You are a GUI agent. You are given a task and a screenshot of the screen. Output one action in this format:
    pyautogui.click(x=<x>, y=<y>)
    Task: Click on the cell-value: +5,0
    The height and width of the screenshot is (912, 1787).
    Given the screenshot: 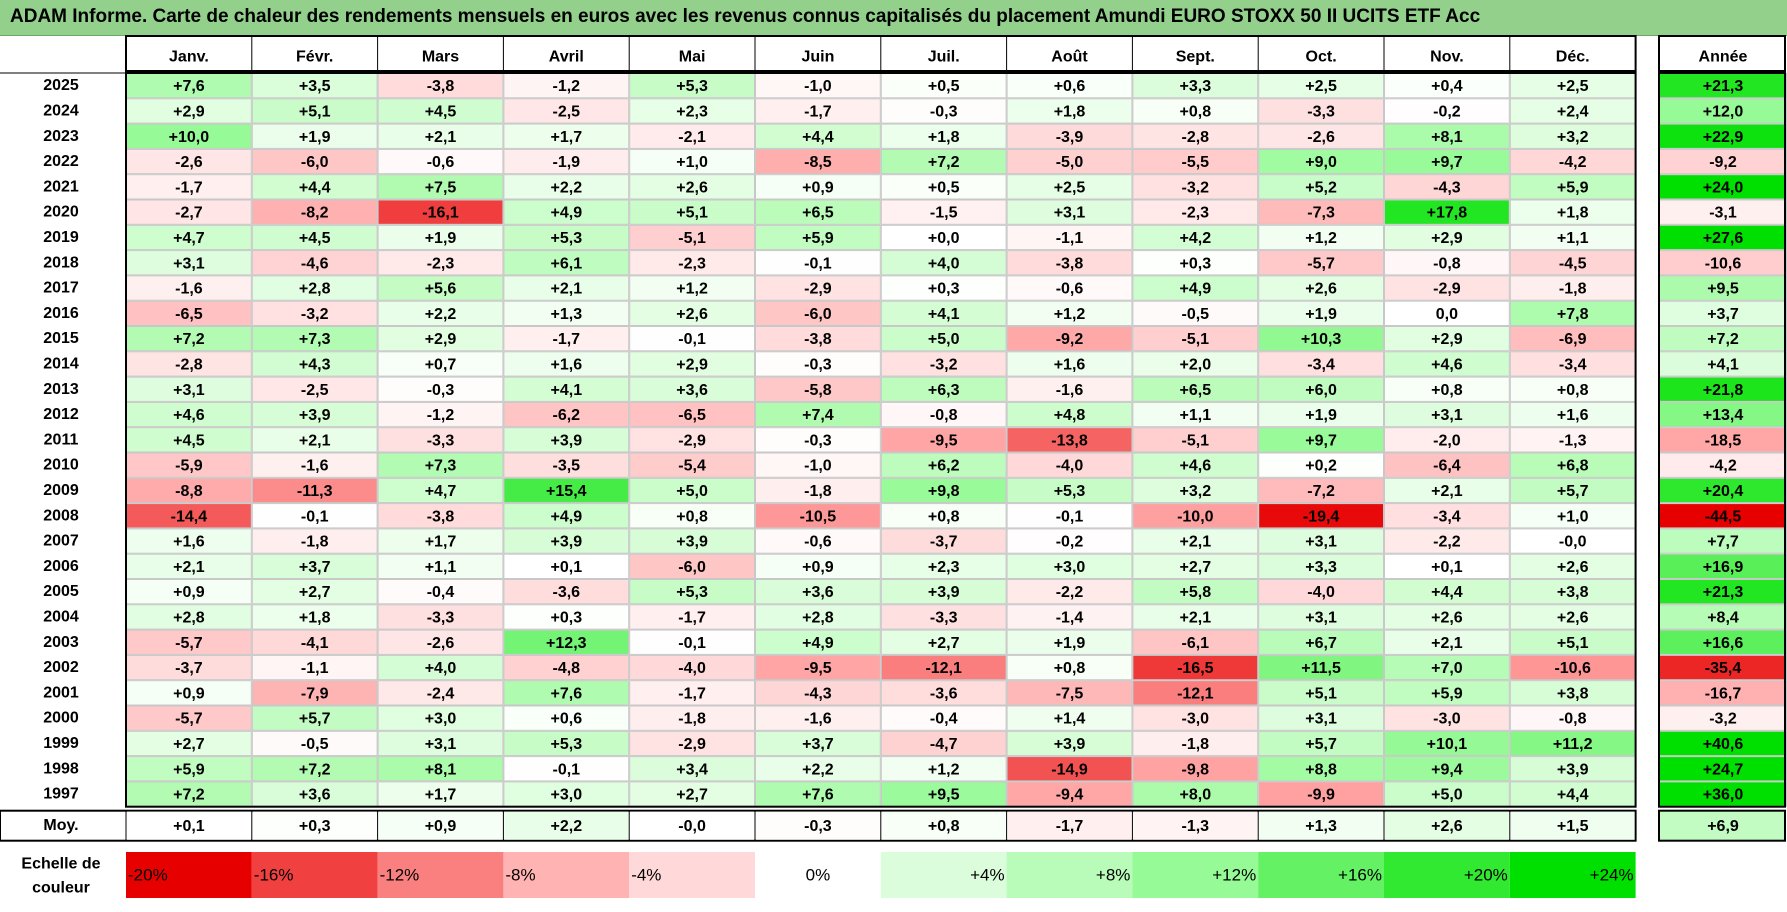 What is the action you would take?
    pyautogui.click(x=692, y=491)
    